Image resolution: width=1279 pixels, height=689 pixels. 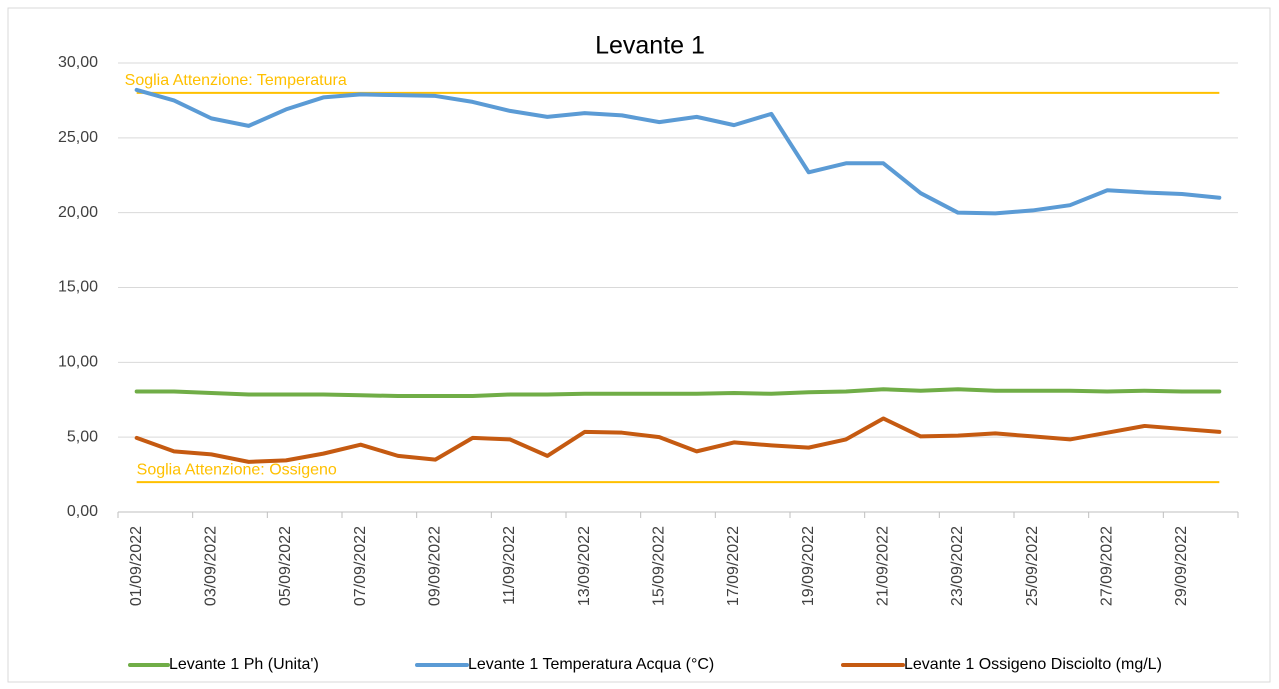 I want to click on chart-title: Levante 1, so click(x=650, y=46).